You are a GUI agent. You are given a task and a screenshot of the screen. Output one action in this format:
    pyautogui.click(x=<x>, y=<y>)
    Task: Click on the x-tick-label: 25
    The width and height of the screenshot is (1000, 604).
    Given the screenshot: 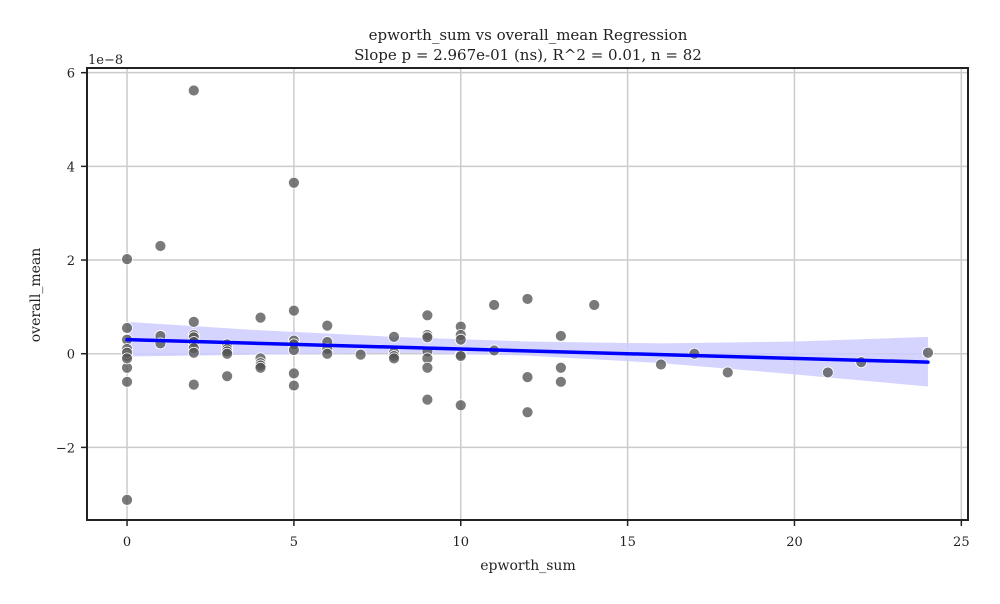 What is the action you would take?
    pyautogui.click(x=961, y=542)
    